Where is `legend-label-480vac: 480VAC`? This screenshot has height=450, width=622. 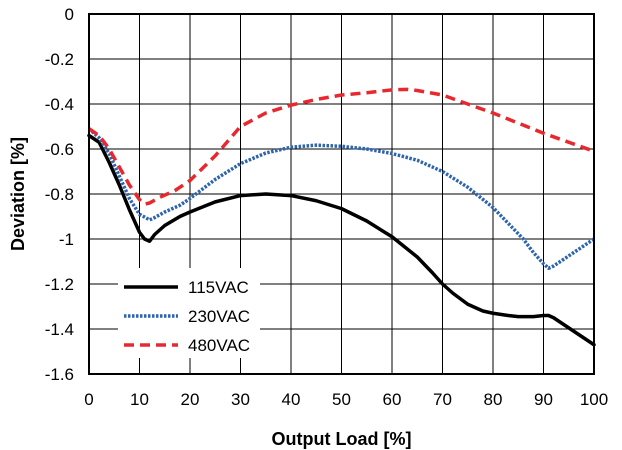 legend-label-480vac: 480VAC is located at coordinates (219, 345).